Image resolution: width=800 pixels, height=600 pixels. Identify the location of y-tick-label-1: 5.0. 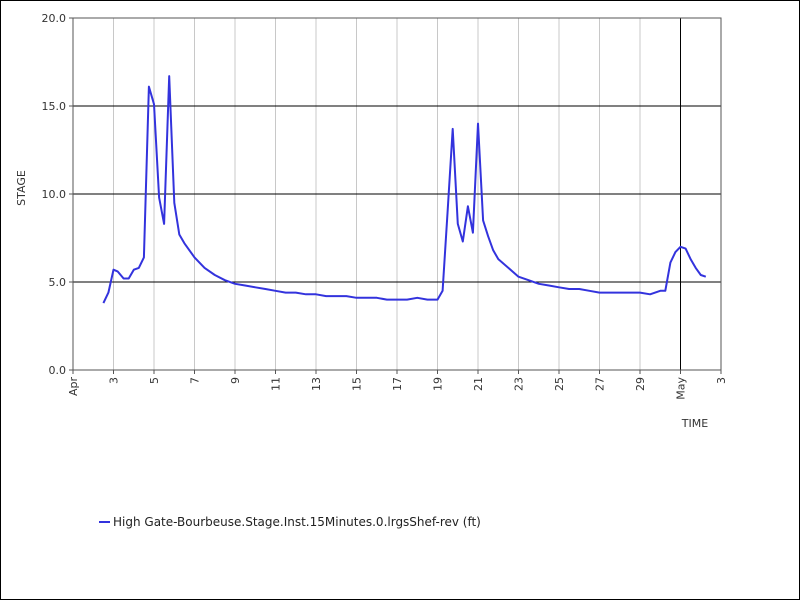
(58, 282).